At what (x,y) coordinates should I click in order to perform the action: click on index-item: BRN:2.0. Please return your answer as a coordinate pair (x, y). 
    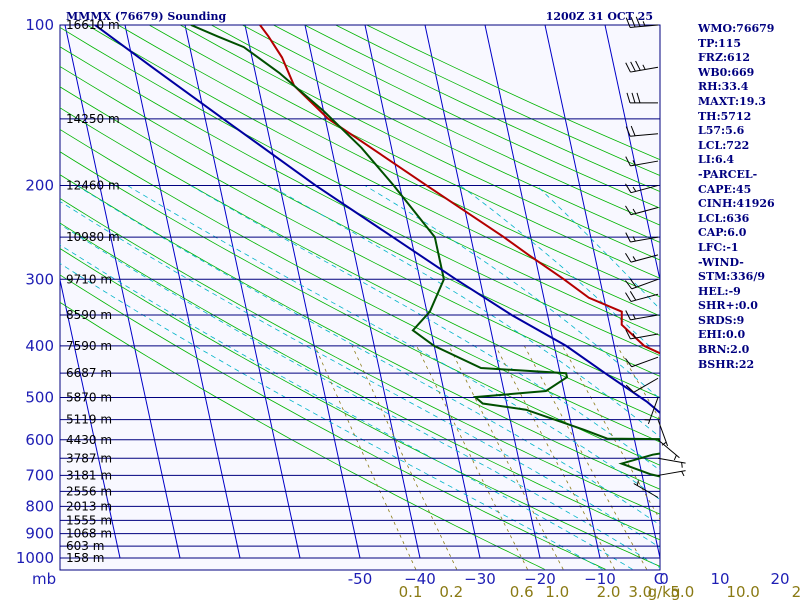
    Looking at the image, I should click on (724, 350).